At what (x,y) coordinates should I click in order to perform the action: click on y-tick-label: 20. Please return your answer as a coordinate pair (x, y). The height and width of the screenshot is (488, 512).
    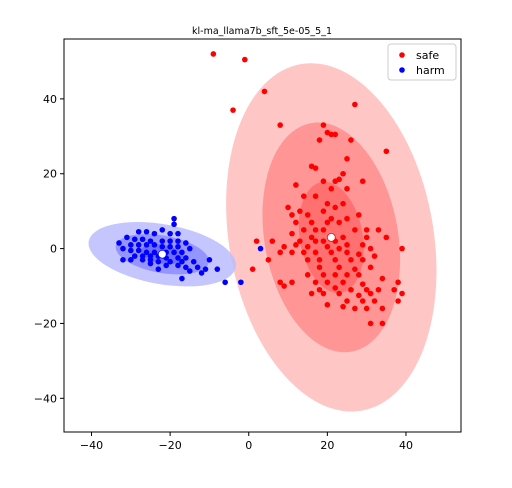
    Looking at the image, I should click on (50, 174).